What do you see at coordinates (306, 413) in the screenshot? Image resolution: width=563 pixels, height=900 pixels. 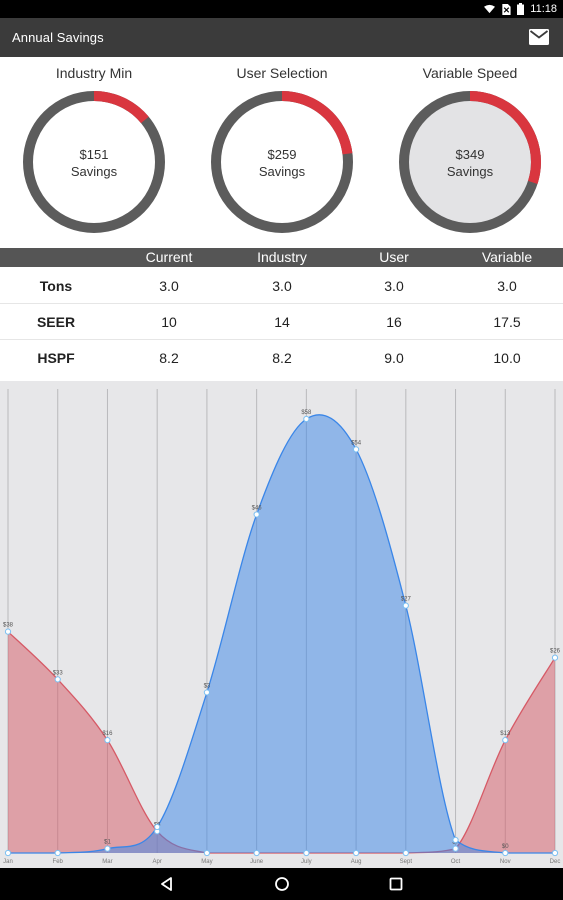 I see `cooling-data-label: $58` at bounding box center [306, 413].